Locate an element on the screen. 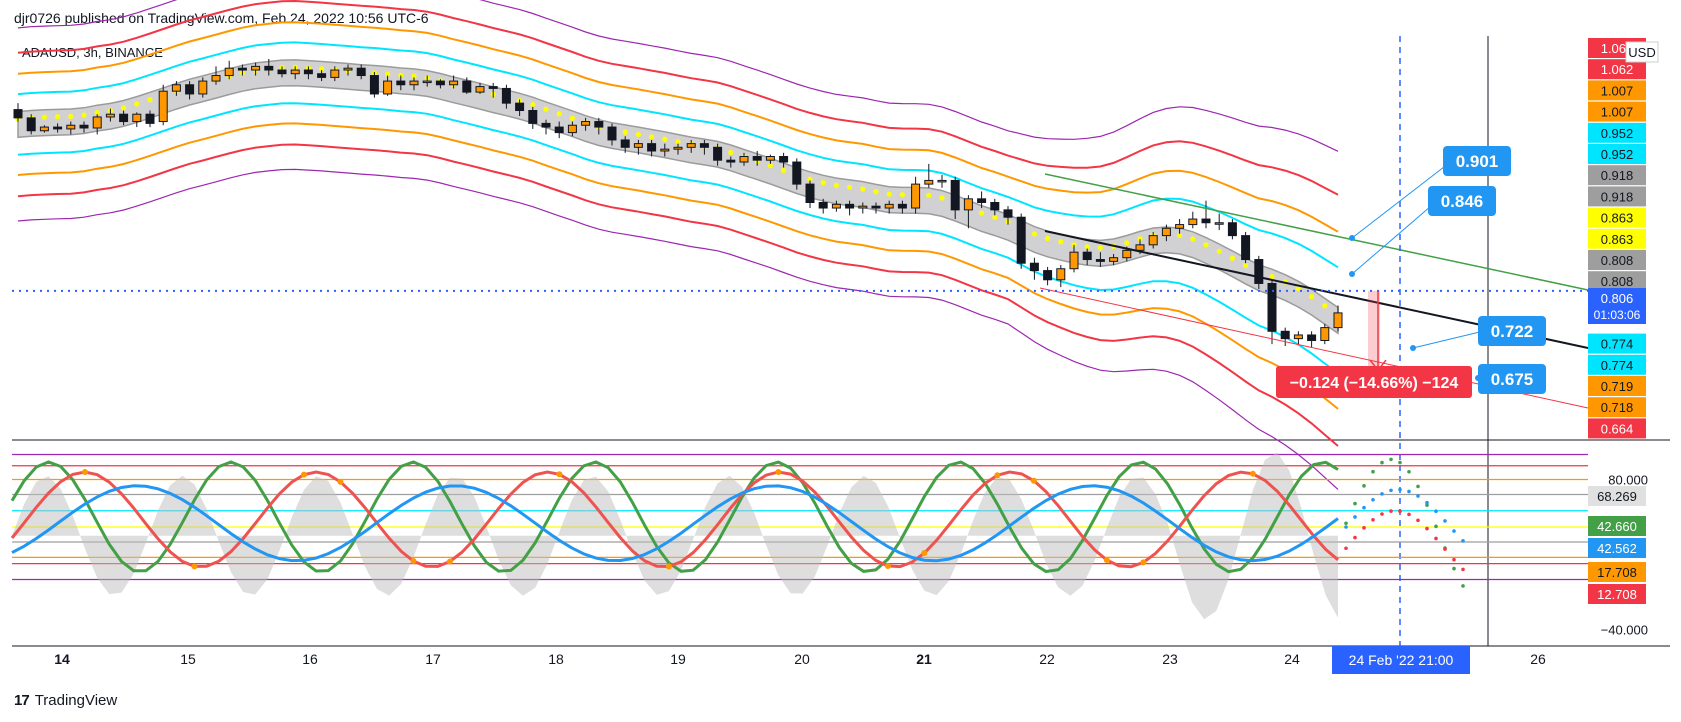 This screenshot has height=722, width=1681. x-tick-15: 15 is located at coordinates (188, 659).